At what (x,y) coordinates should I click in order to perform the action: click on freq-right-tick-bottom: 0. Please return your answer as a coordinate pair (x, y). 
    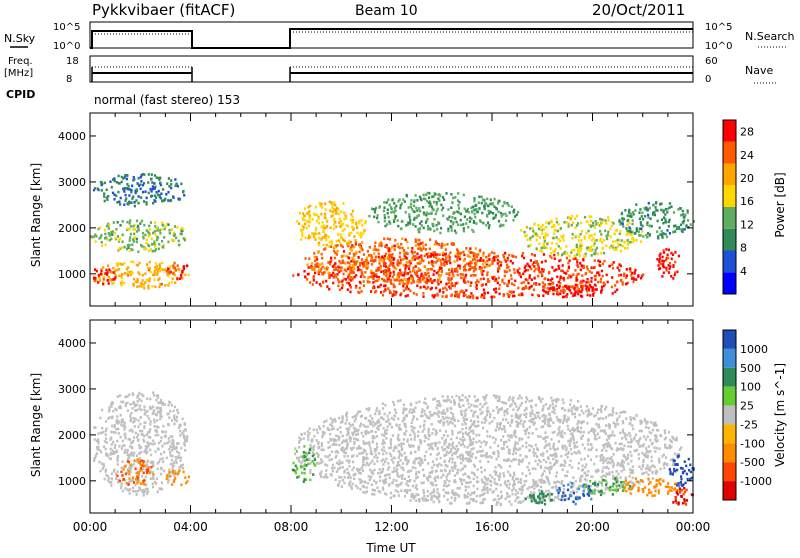
    Looking at the image, I should click on (708, 79).